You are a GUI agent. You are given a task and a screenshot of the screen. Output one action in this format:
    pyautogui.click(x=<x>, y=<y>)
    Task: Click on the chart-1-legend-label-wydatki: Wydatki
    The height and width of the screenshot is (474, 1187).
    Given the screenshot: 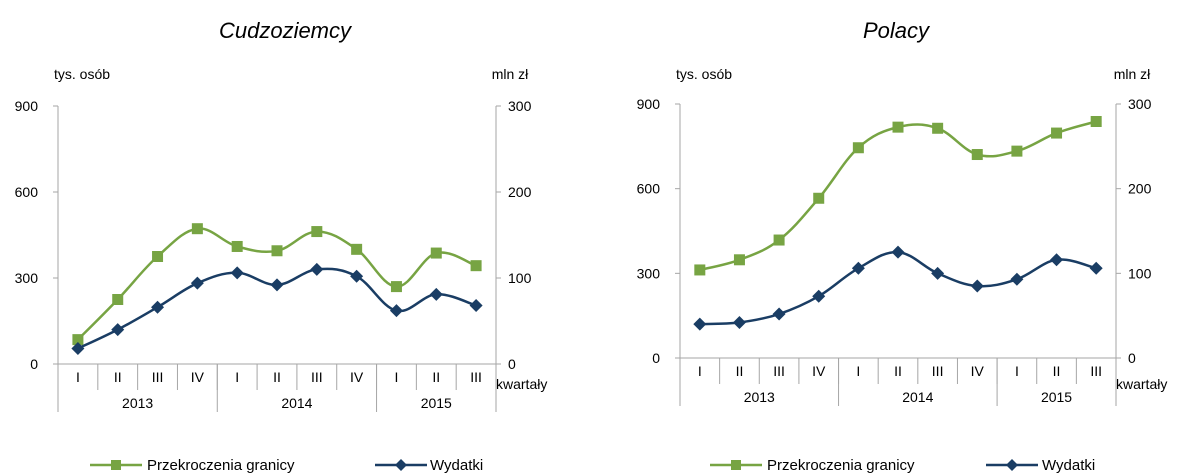 What is the action you would take?
    pyautogui.click(x=456, y=465)
    